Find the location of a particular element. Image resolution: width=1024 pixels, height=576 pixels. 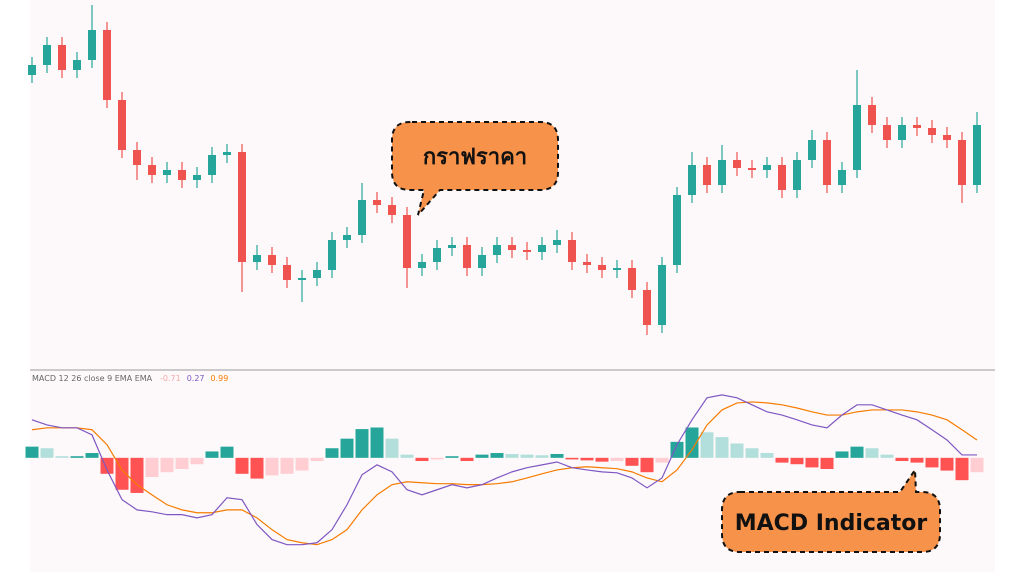

macd-callout is located at coordinates (831, 509).